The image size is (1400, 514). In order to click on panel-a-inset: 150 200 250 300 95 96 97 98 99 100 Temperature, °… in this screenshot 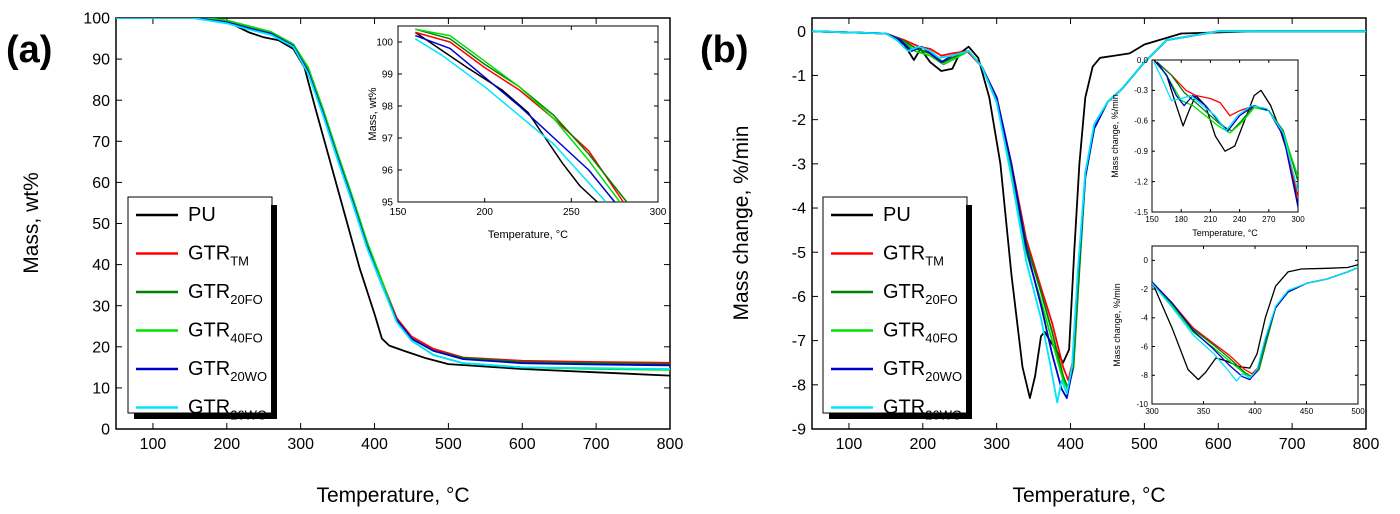, I will do `click(517, 133)`.